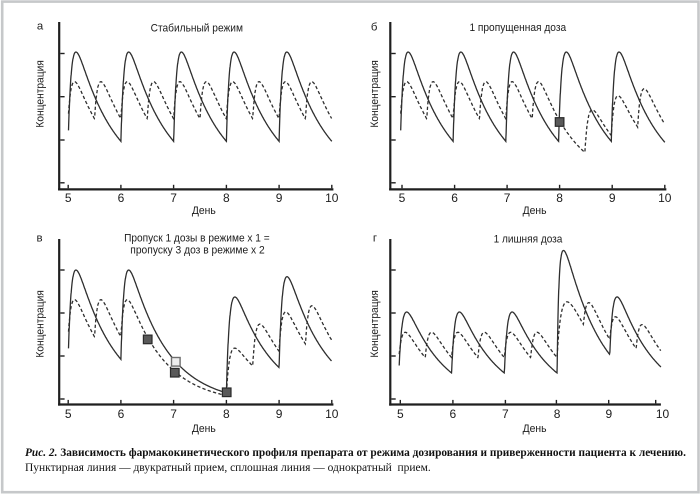 This screenshot has height=494, width=700. What do you see at coordinates (39, 238) in the screenshot?
I see `svg-text: в` at bounding box center [39, 238].